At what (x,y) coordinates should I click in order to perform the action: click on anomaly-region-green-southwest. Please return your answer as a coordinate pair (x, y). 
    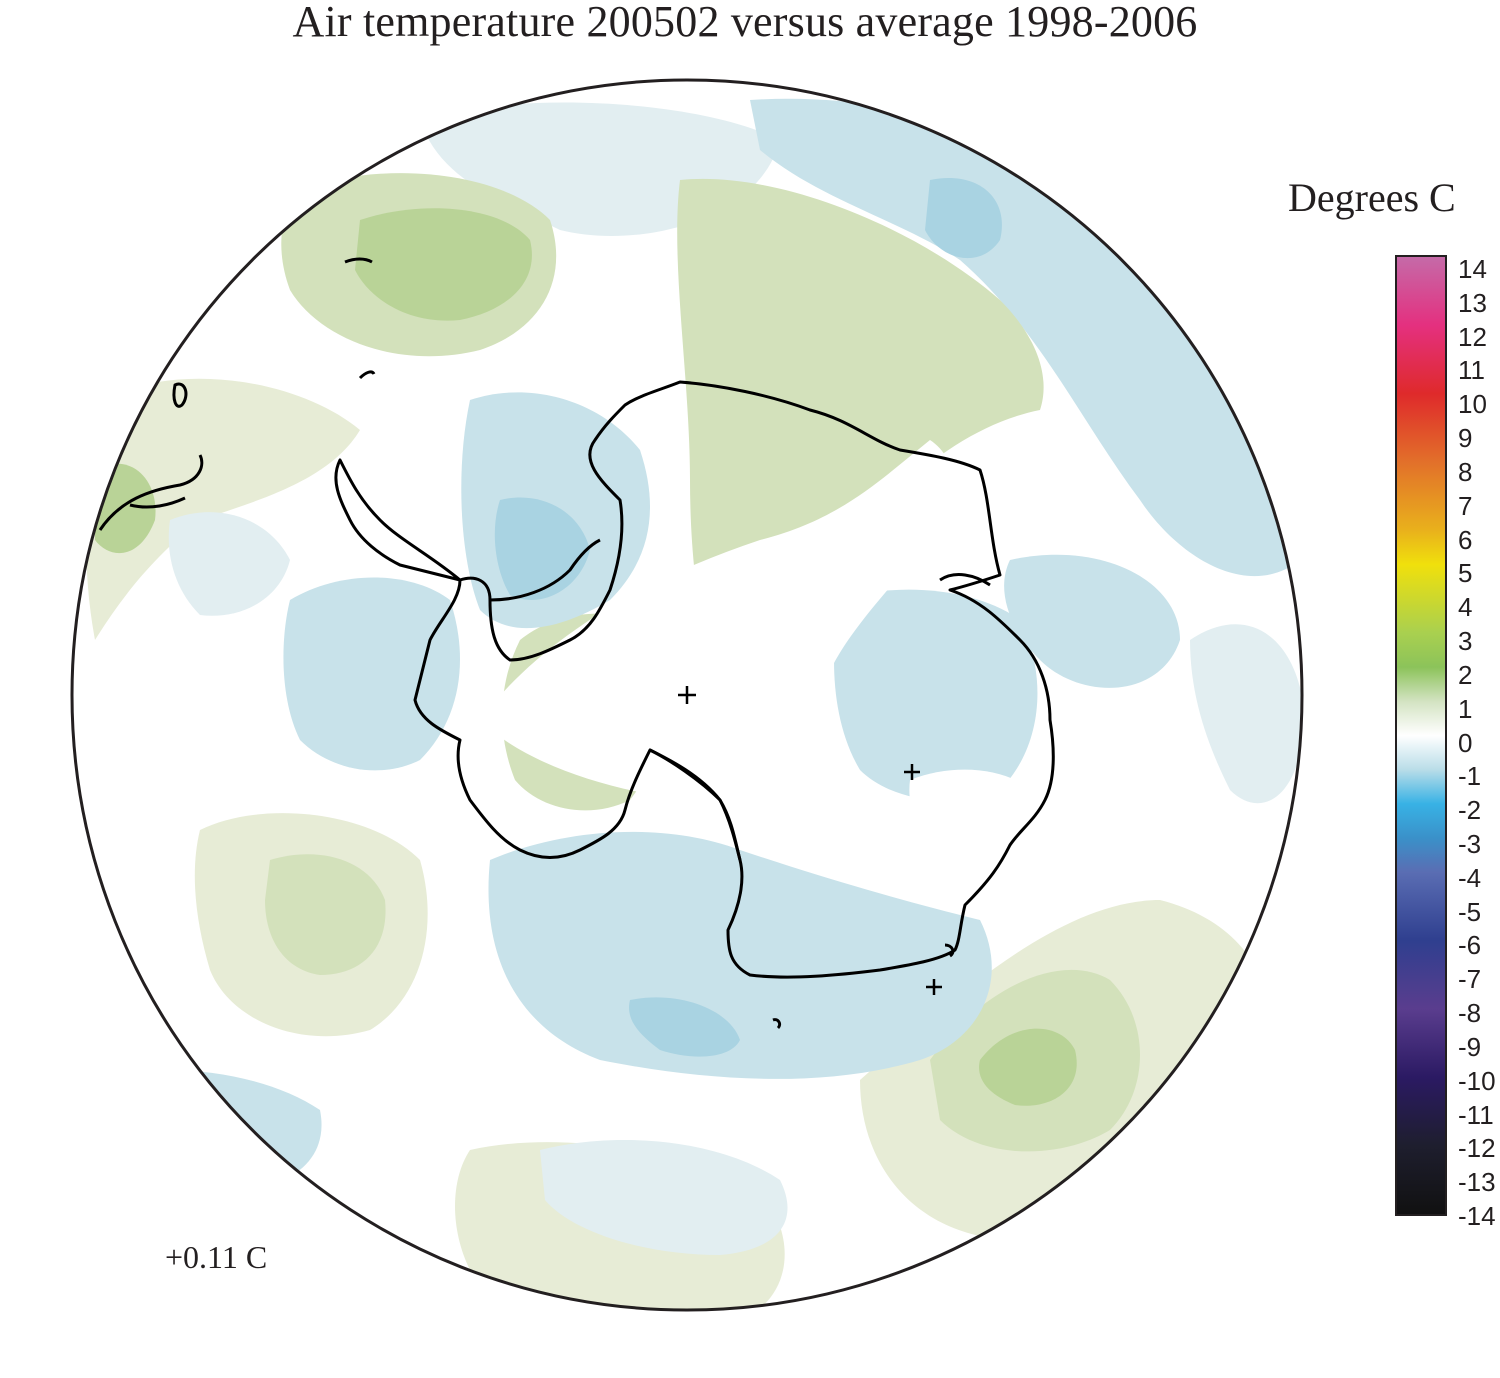
    Looking at the image, I should click on (325, 914).